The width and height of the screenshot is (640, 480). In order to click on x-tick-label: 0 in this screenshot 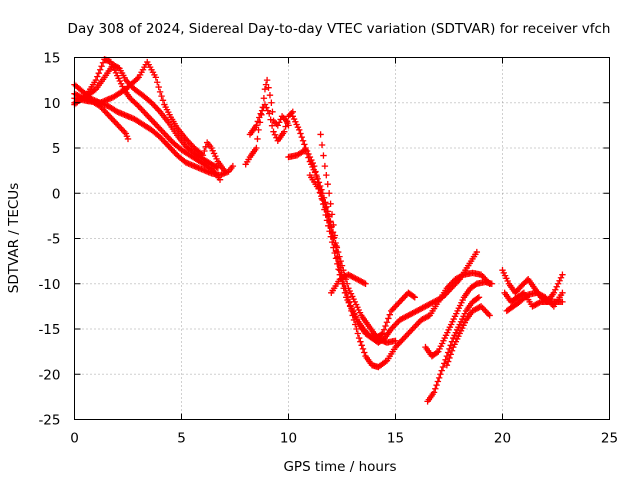, I will do `click(74, 439)`.